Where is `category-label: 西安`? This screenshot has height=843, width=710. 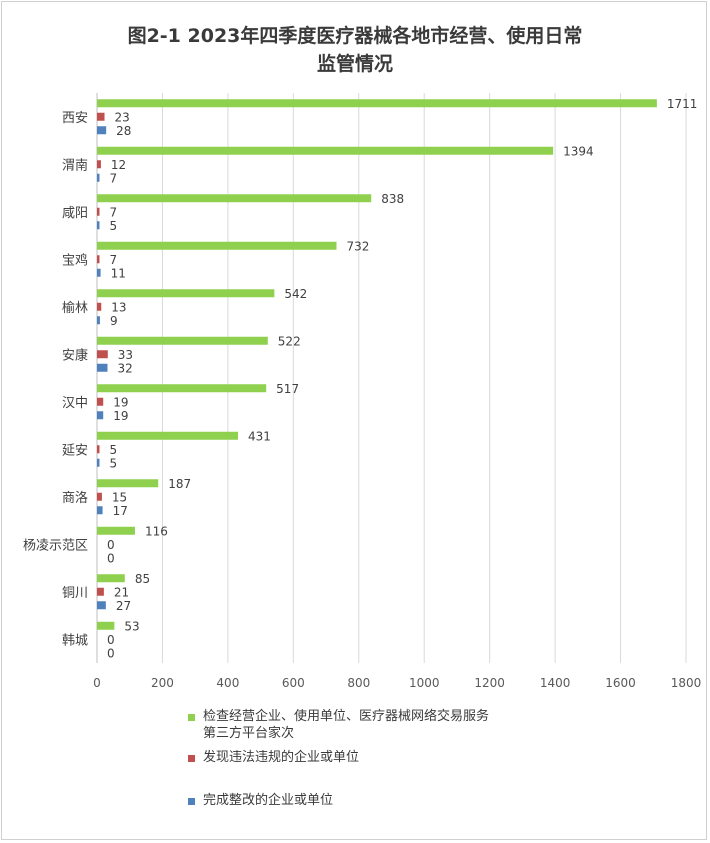 category-label: 西安 is located at coordinates (75, 118).